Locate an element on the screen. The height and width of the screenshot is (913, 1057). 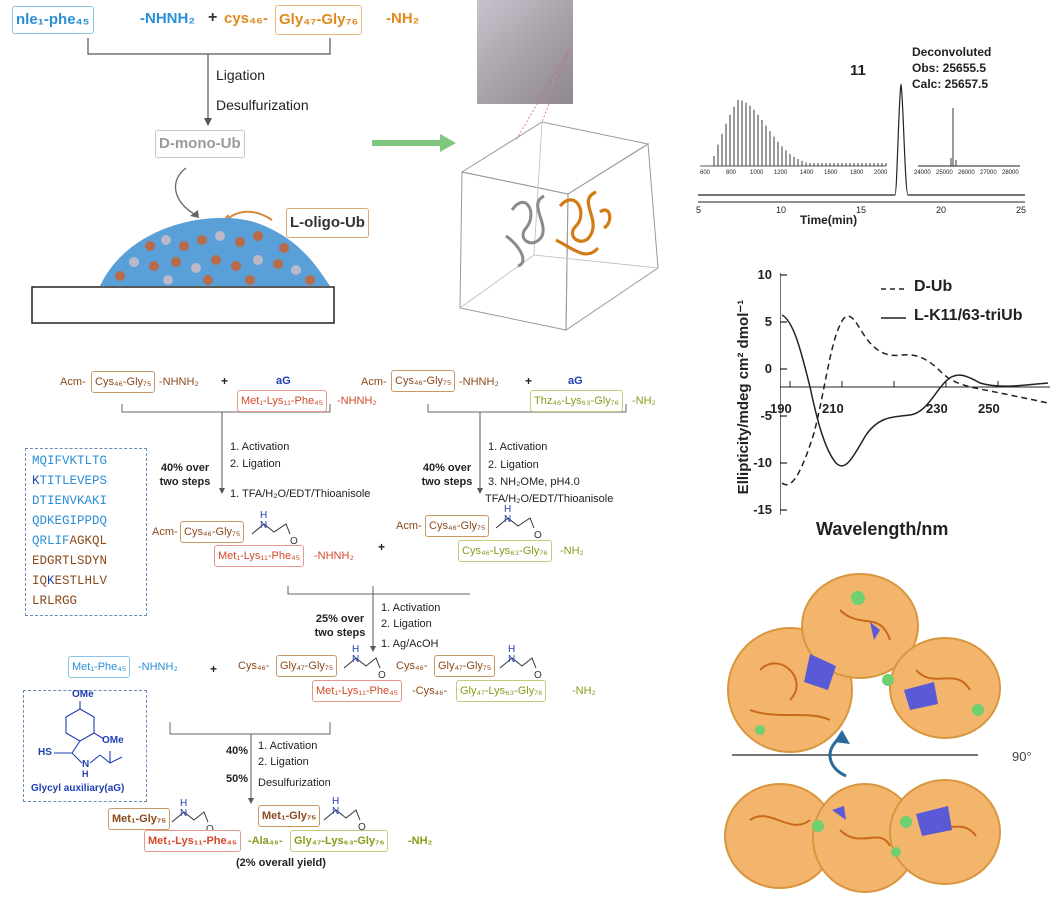
green-arrow is located at coordinates (406, 143).